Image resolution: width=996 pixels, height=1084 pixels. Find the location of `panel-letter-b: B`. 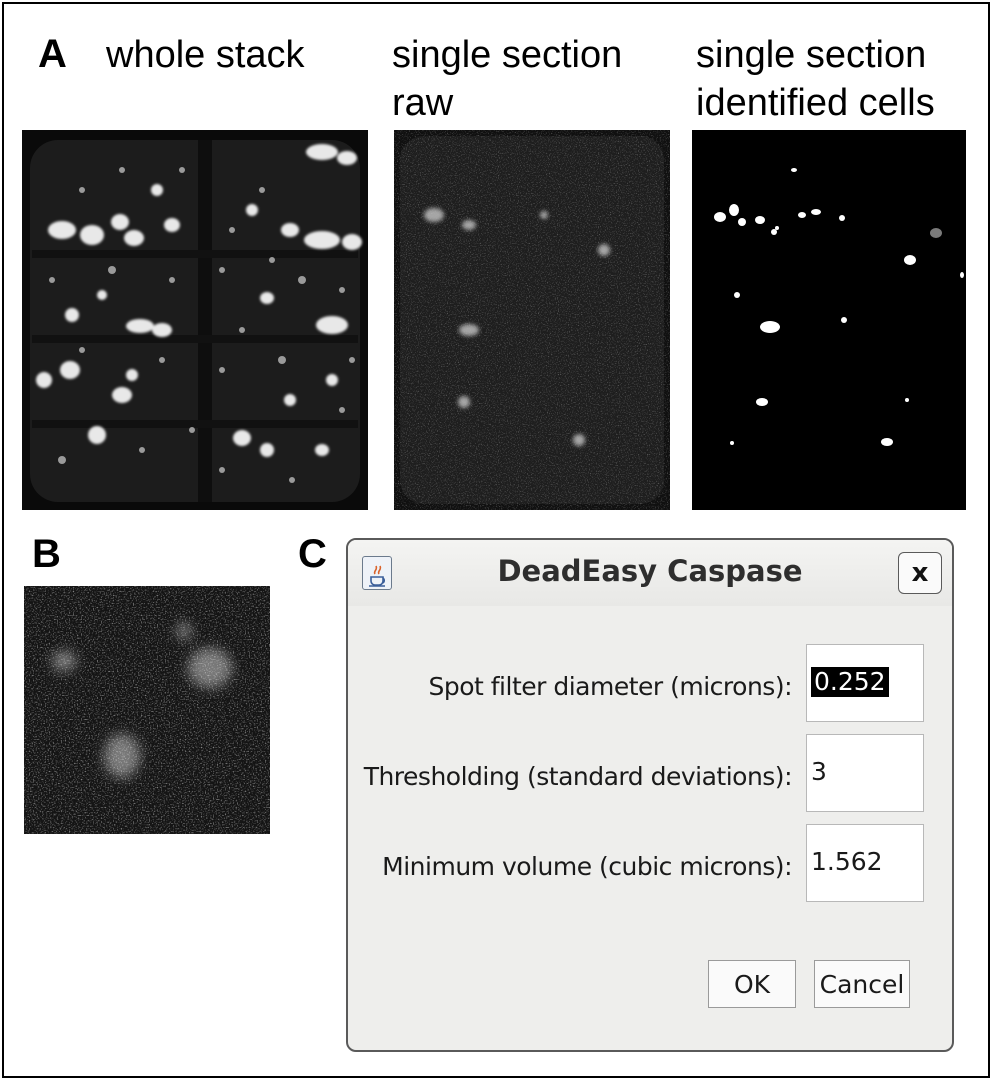

panel-letter-b: B is located at coordinates (46, 554).